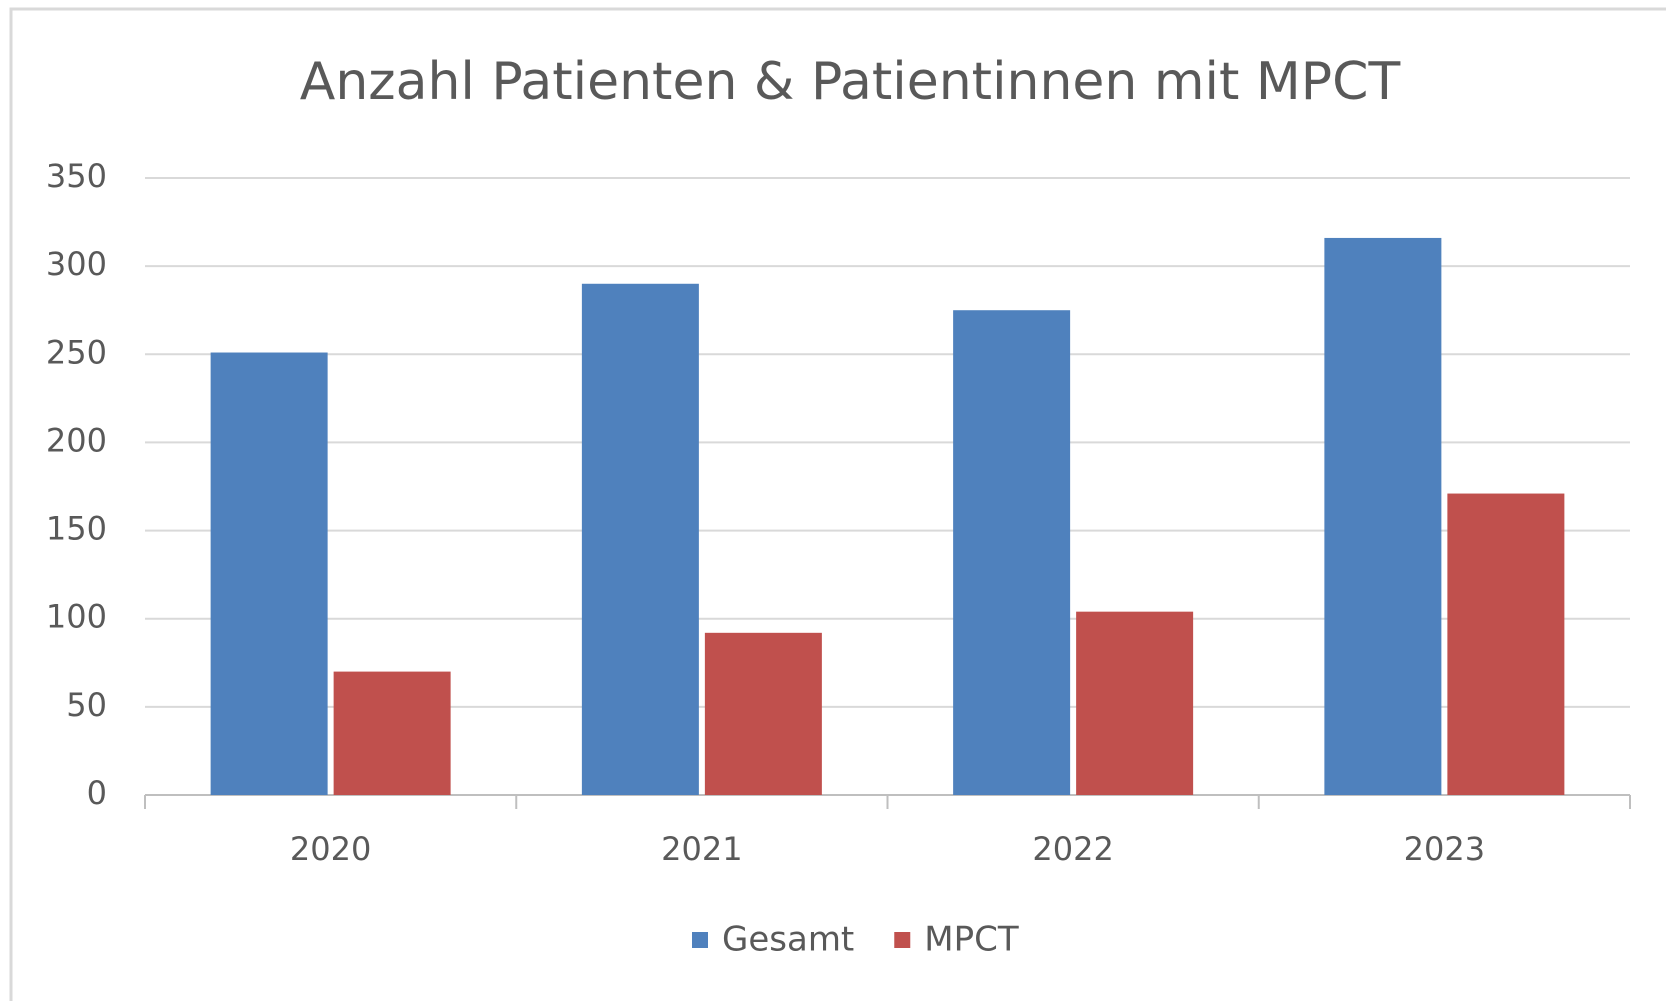 Image resolution: width=1666 pixels, height=1001 pixels. What do you see at coordinates (330, 849) in the screenshot?
I see `x-tick-label: 2020` at bounding box center [330, 849].